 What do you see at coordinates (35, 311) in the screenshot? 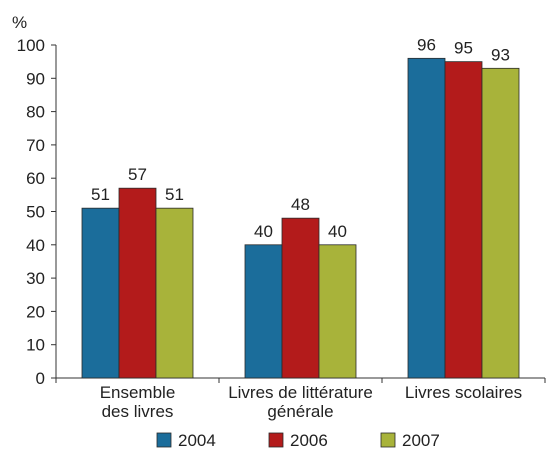
I see `y-tick-label: 20` at bounding box center [35, 311].